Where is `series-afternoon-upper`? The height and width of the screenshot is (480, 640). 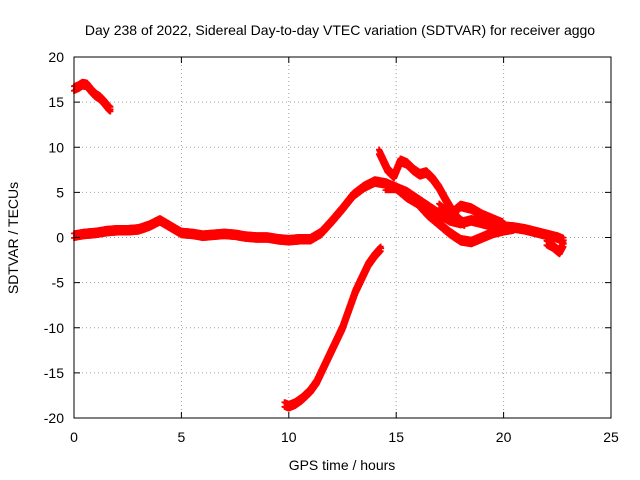 series-afternoon-upper is located at coordinates (422, 187).